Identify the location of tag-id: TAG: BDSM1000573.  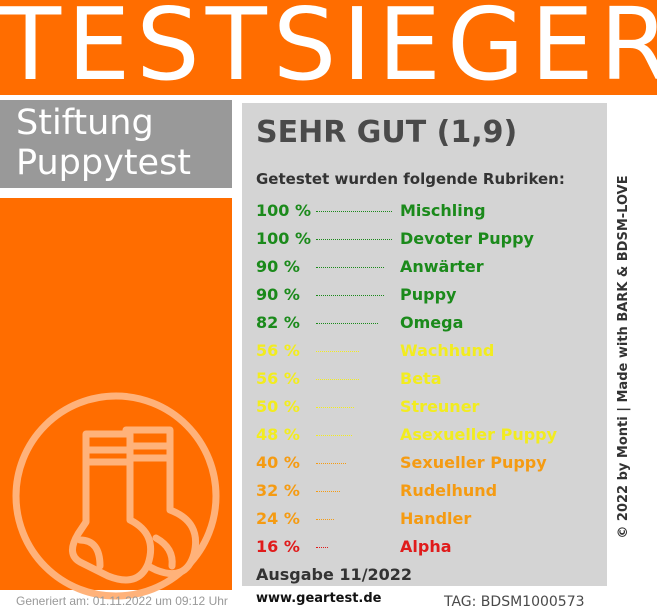
(514, 602).